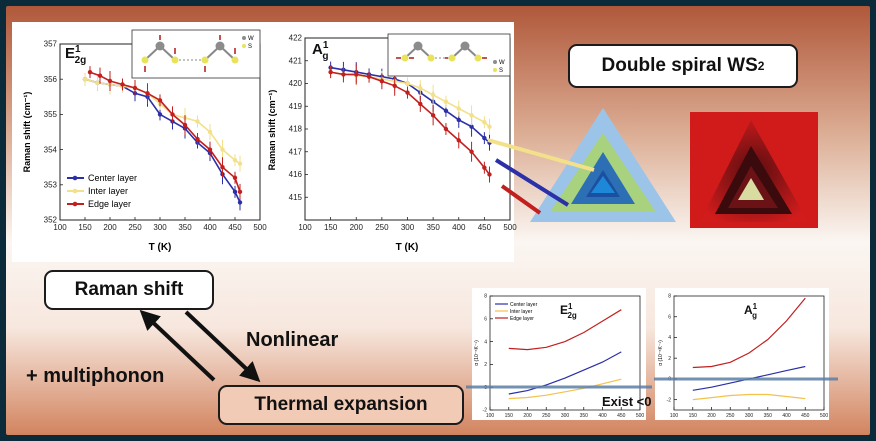 This screenshot has width=876, height=441. What do you see at coordinates (485, 342) in the screenshot?
I see `y-tick-label: 4` at bounding box center [485, 342].